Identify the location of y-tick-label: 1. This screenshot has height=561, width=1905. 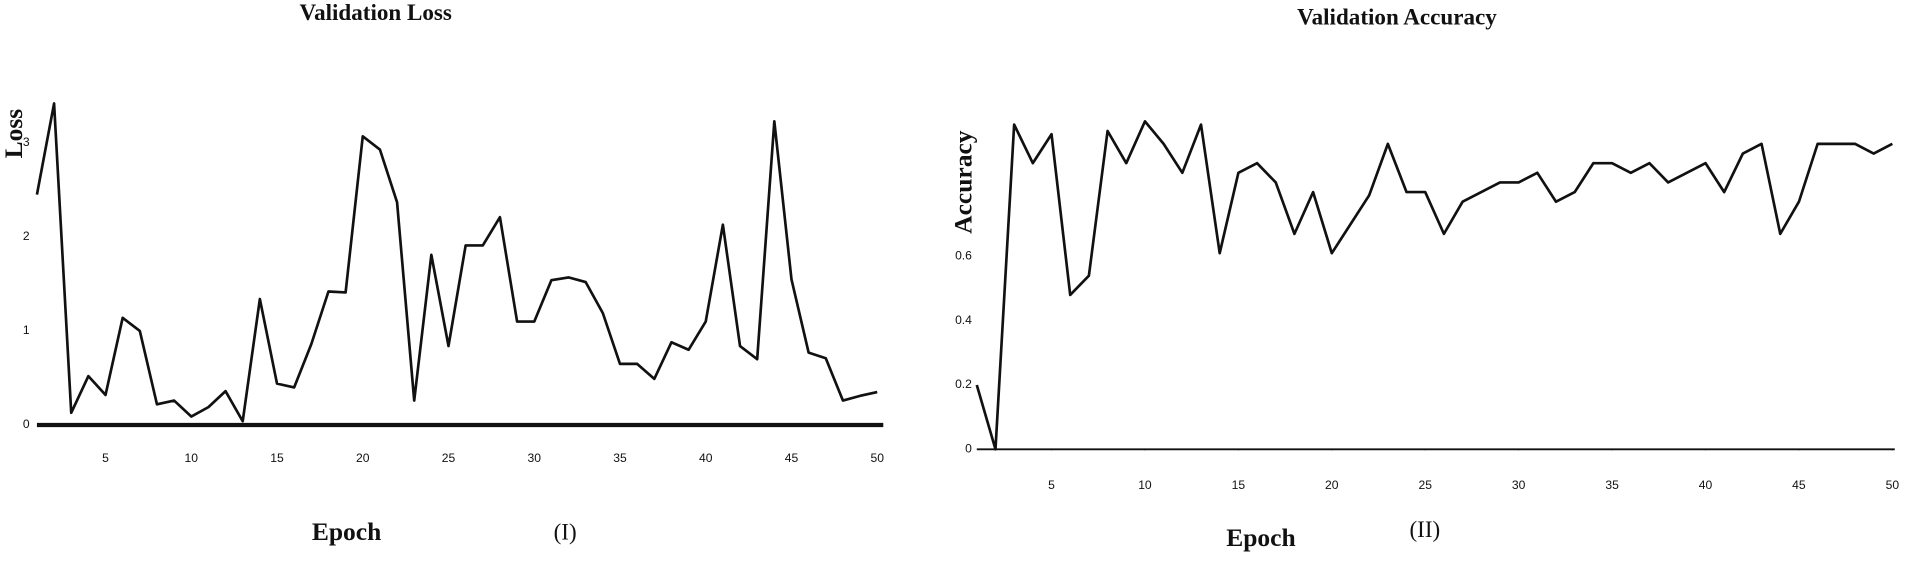
(26, 330).